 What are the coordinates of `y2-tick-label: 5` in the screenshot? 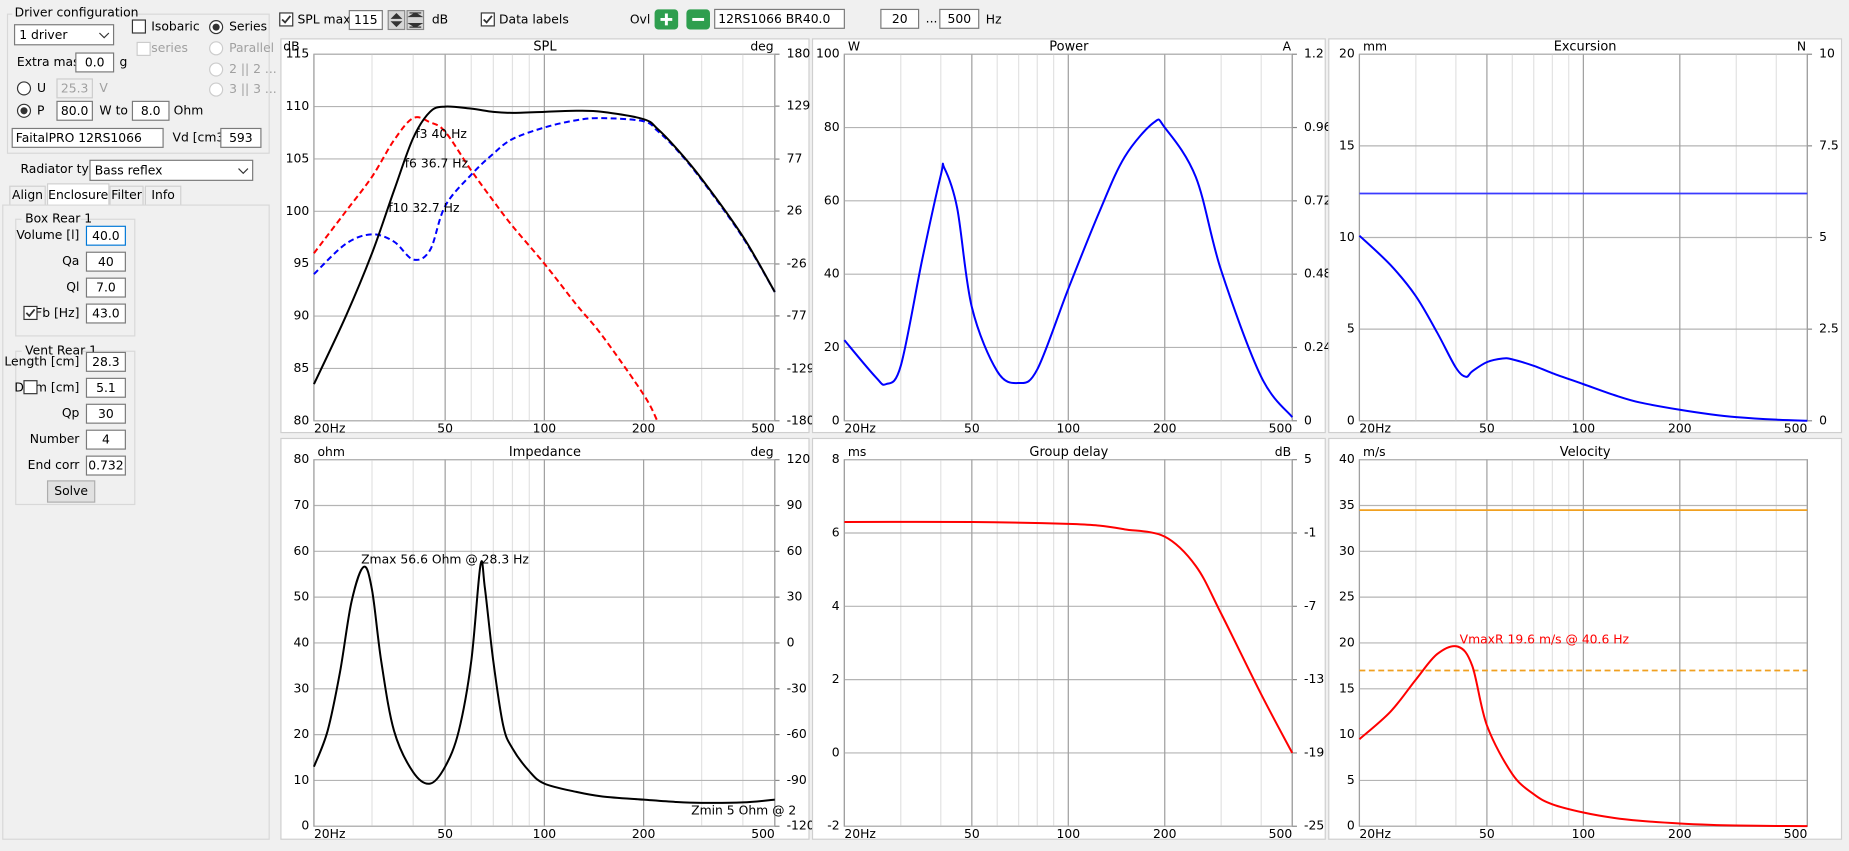 It's located at (1308, 459).